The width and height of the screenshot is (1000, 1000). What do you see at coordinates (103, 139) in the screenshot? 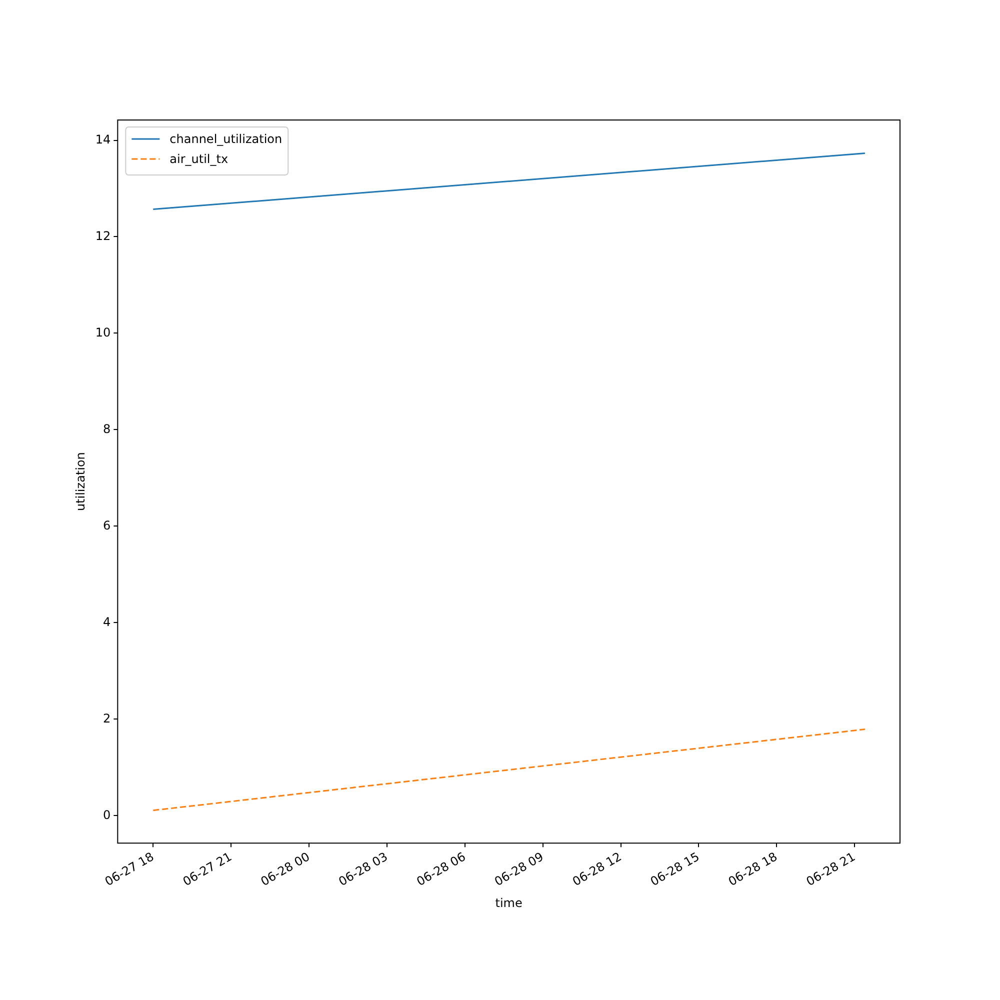
I see `y-tick-label: 14` at bounding box center [103, 139].